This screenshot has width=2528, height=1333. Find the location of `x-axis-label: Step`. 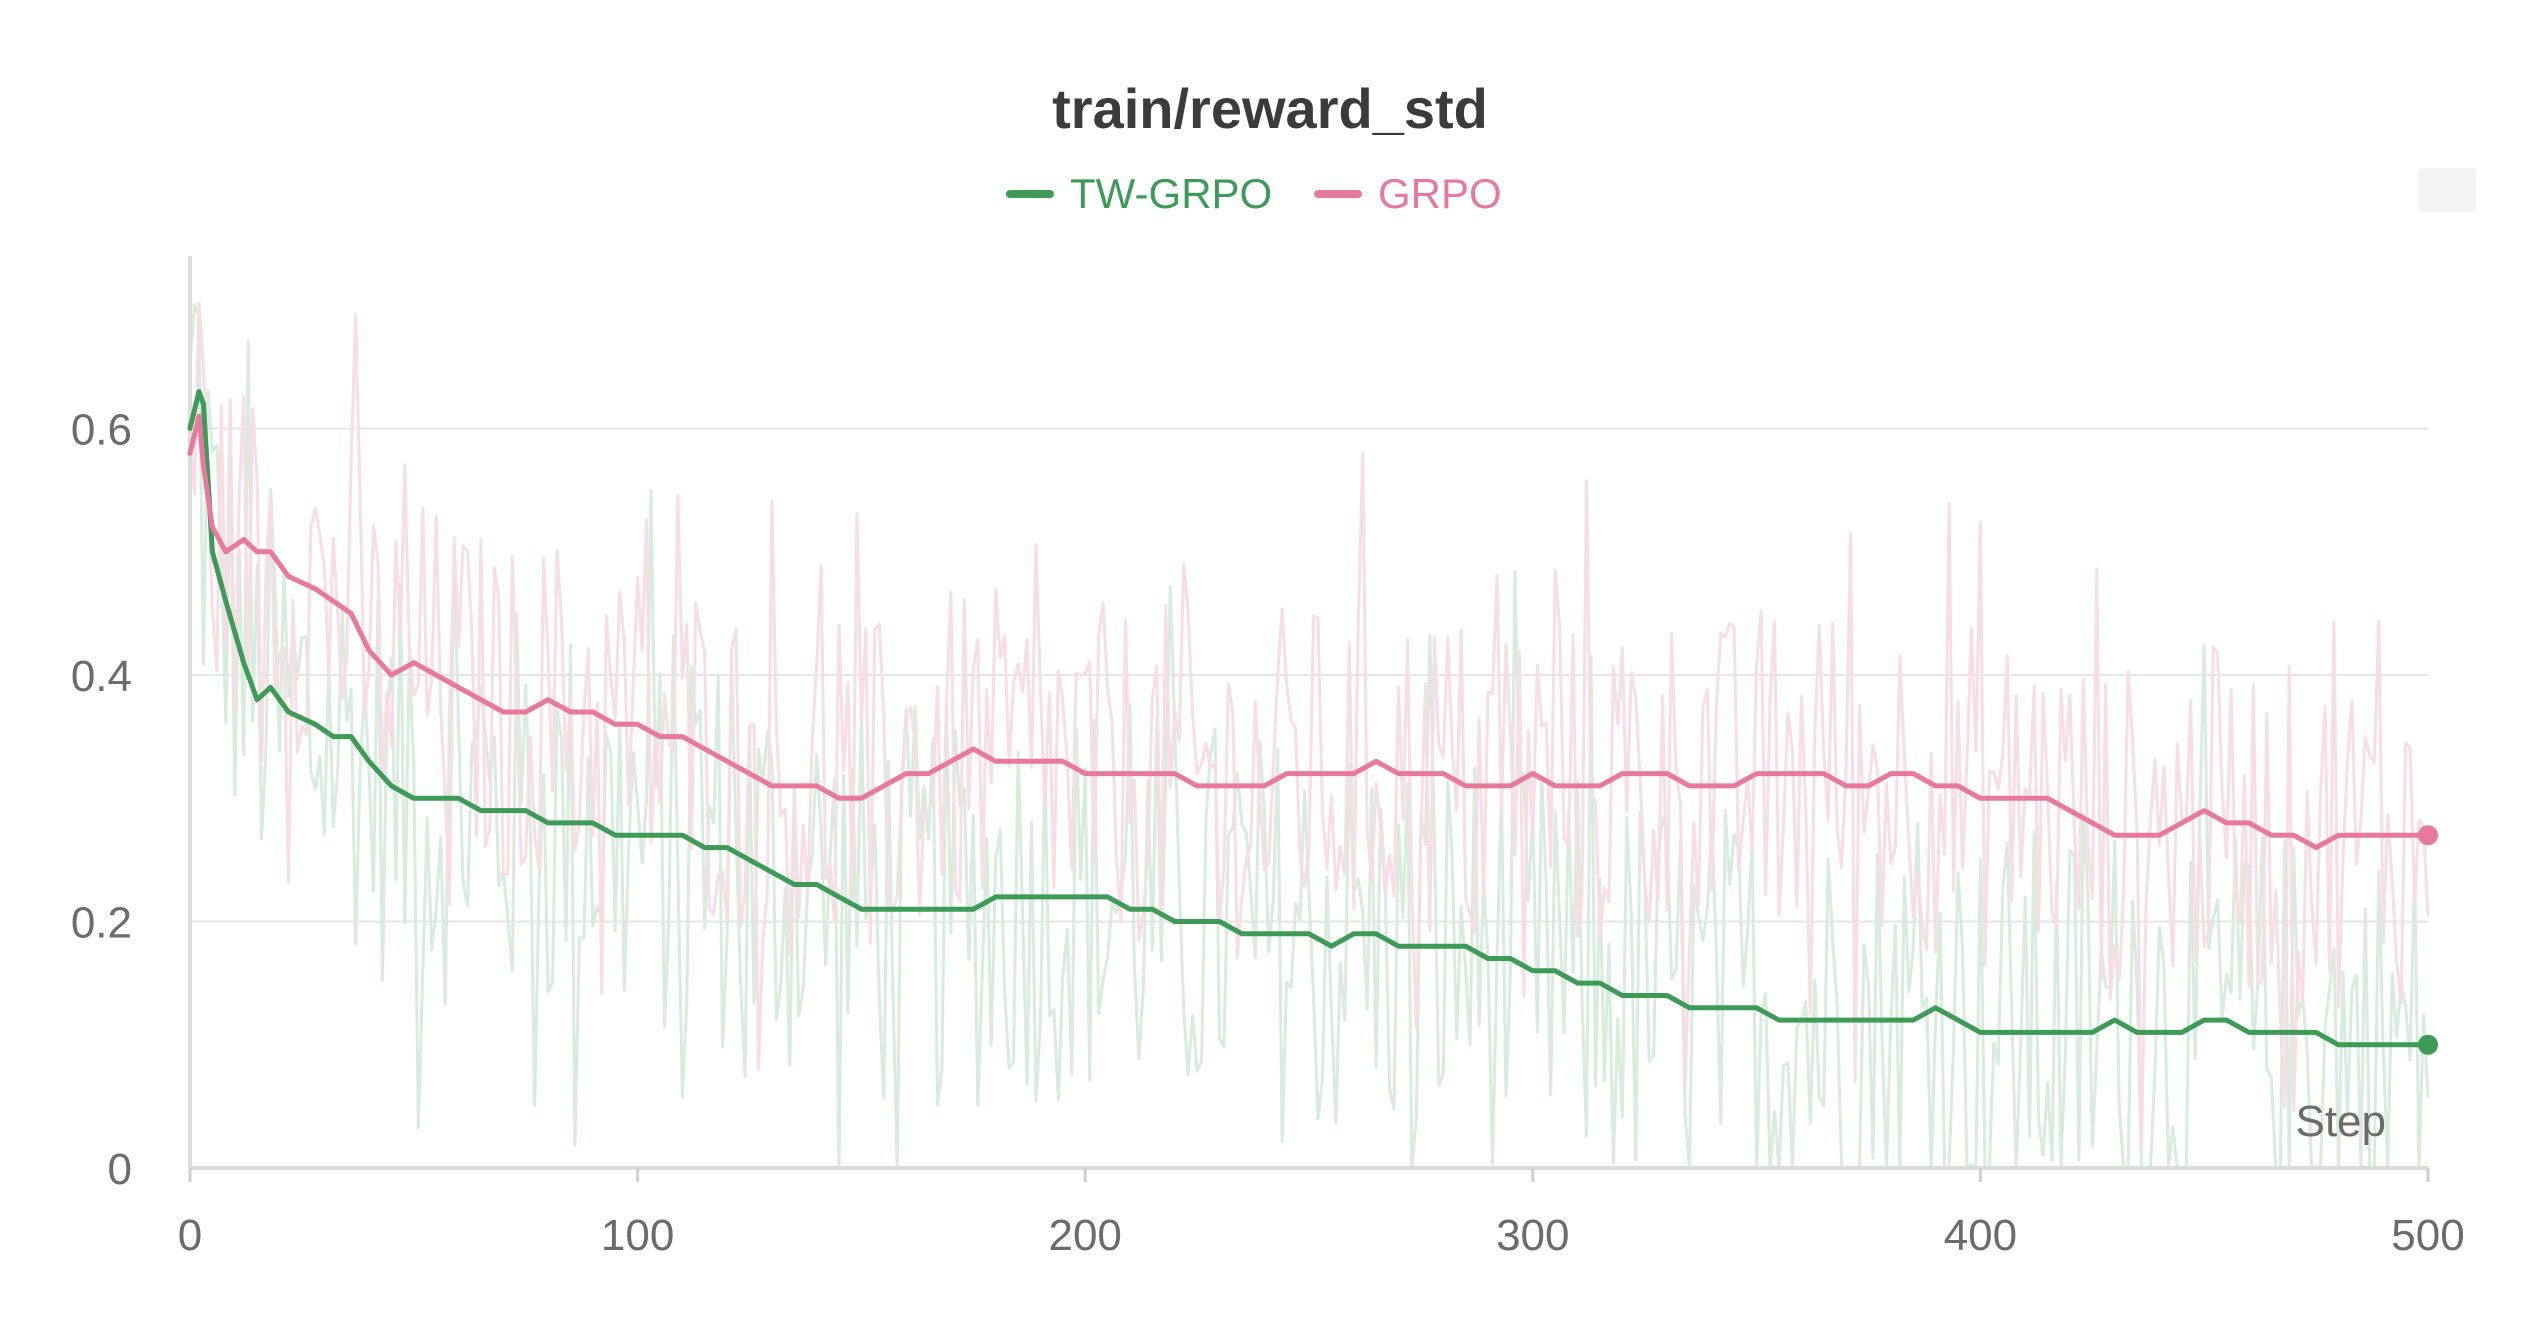

x-axis-label: Step is located at coordinates (2340, 1121).